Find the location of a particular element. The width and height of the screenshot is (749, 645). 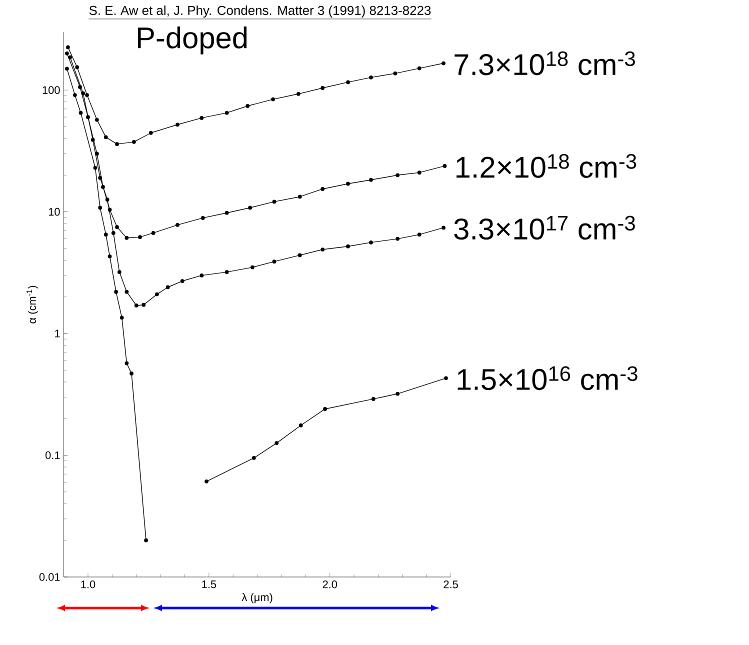

x-tick-label: 2.0 is located at coordinates (330, 584).